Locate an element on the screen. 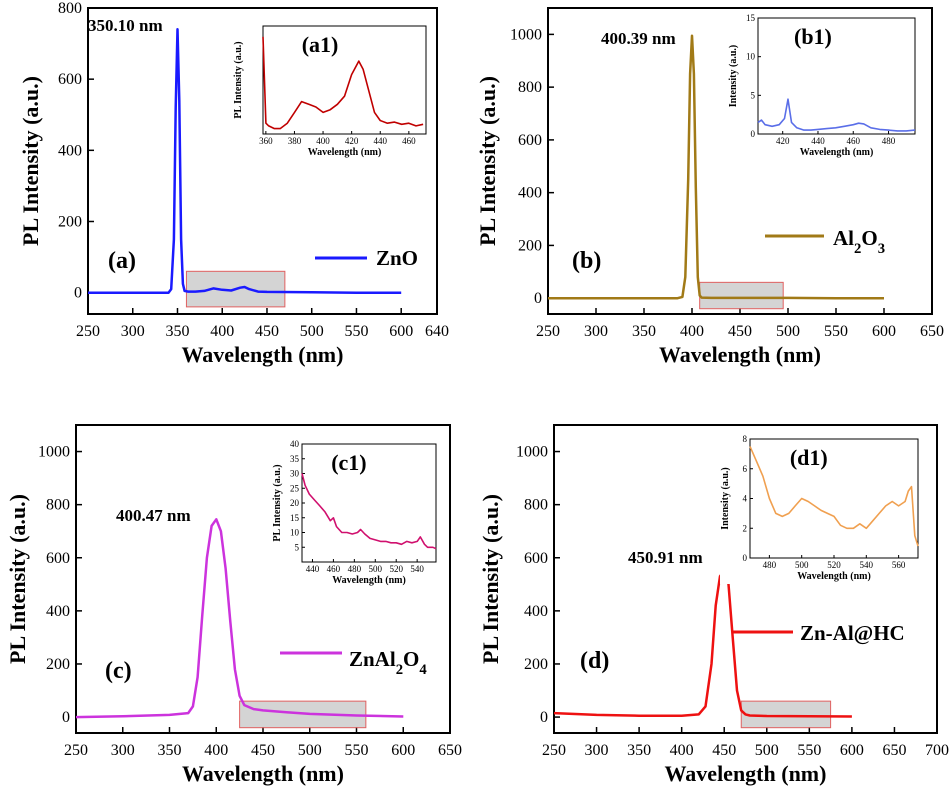 The image size is (950, 808). panel-label: (b) is located at coordinates (586, 261).